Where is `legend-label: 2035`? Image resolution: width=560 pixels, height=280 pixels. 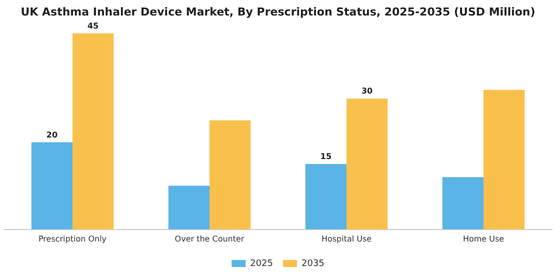 legend-label: 2035 is located at coordinates (313, 263).